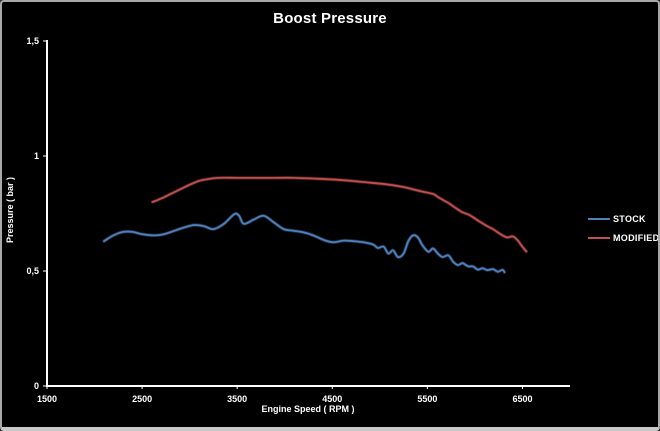 The width and height of the screenshot is (660, 431). What do you see at coordinates (427, 399) in the screenshot?
I see `x-tick-label: 5500` at bounding box center [427, 399].